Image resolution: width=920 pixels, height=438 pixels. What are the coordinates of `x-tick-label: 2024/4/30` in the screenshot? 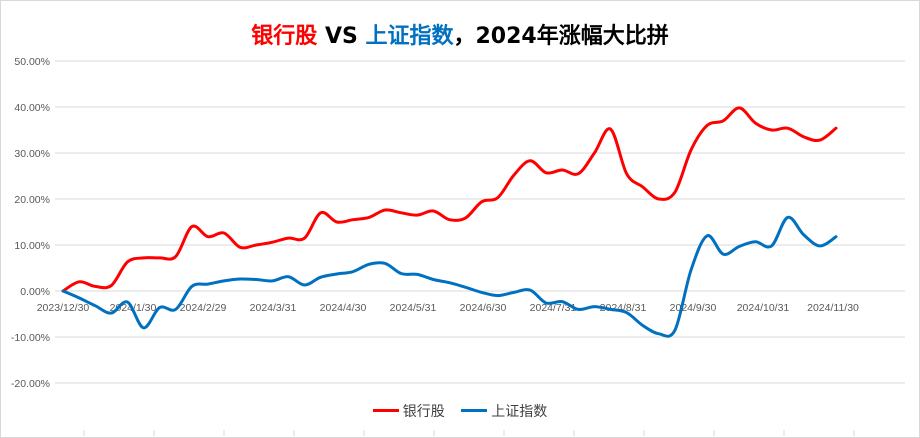 It's located at (343, 308).